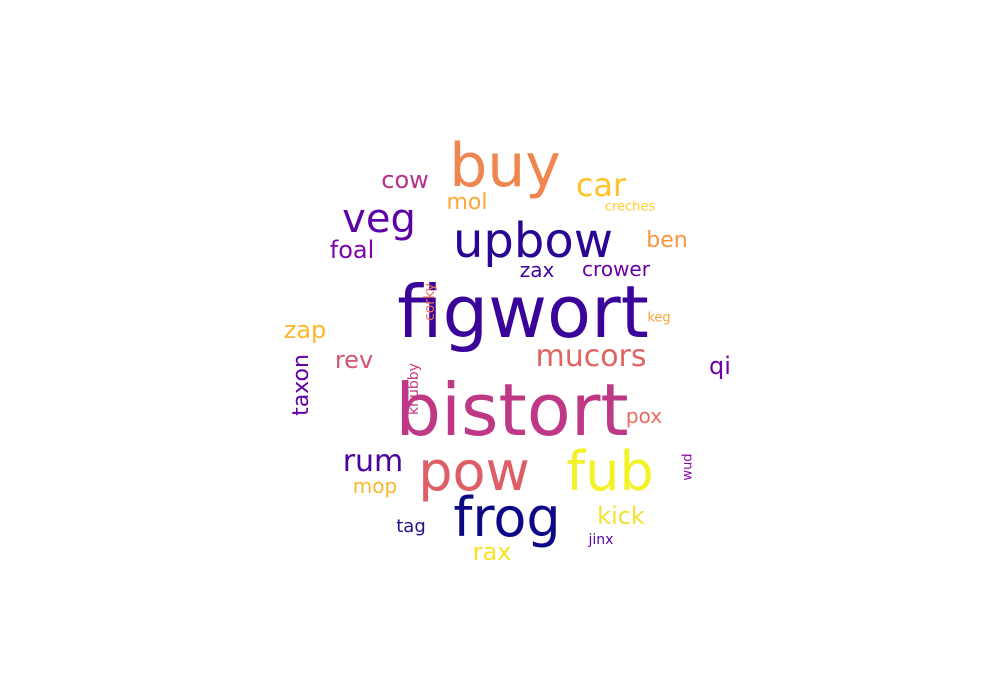 The height and width of the screenshot is (700, 1000). I want to click on word-rax: rax, so click(492, 552).